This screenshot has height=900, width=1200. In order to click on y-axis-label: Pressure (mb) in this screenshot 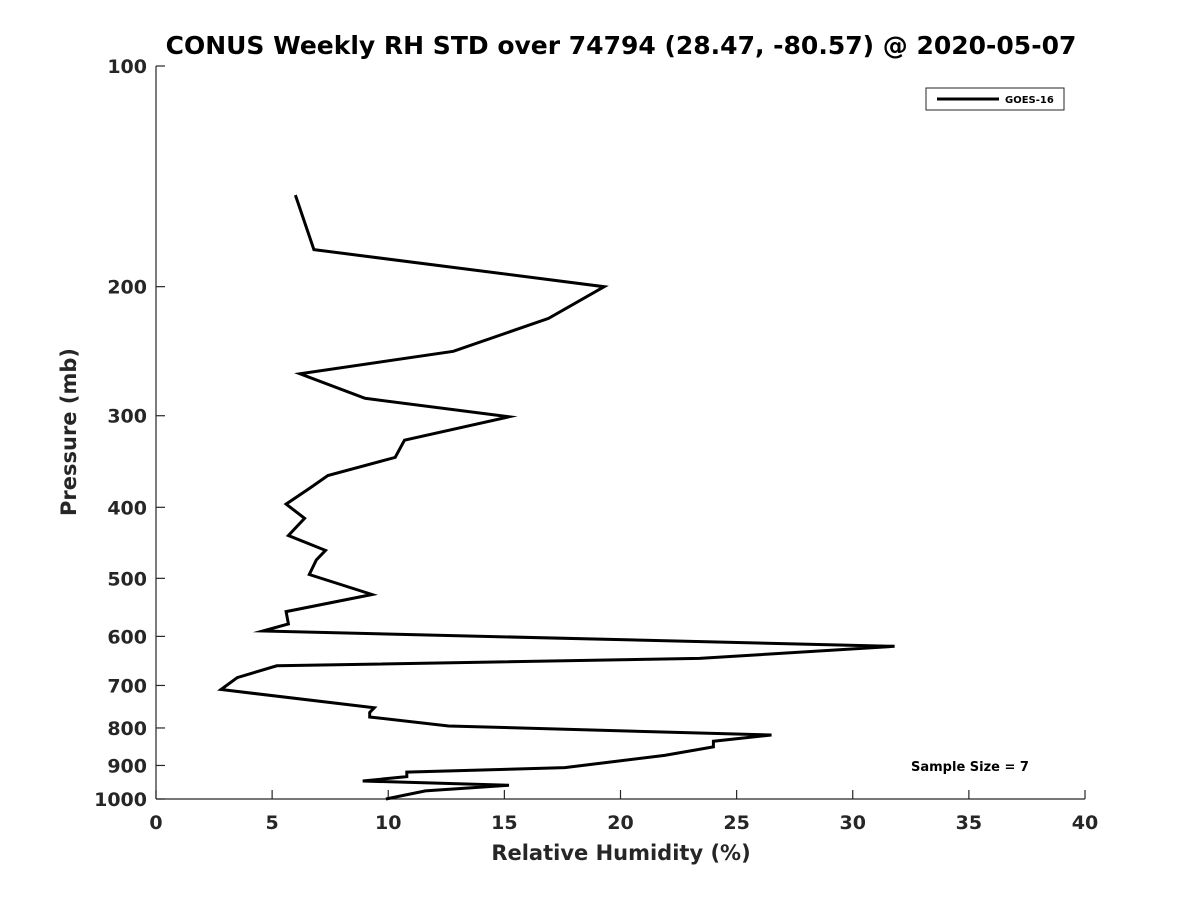, I will do `click(69, 432)`.